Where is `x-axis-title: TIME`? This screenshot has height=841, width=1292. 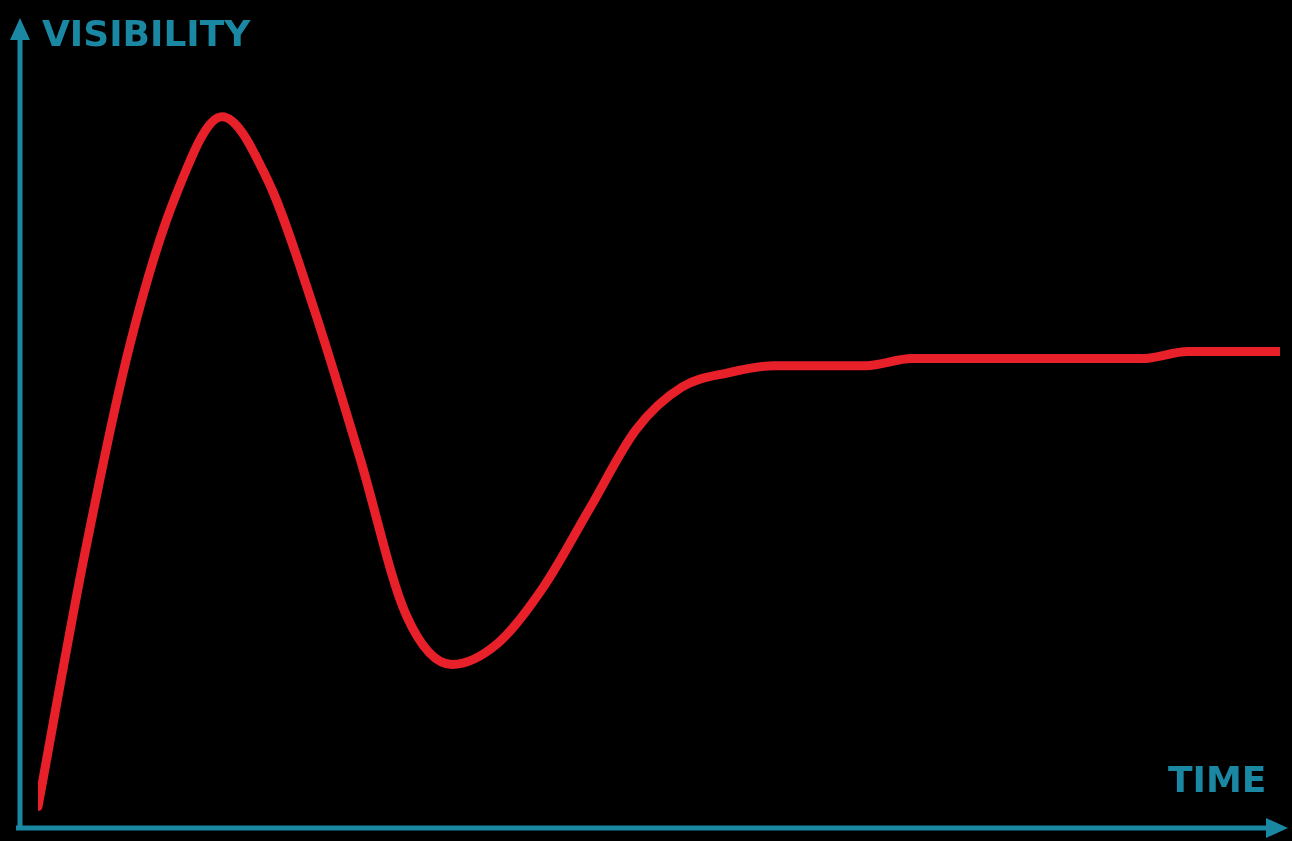
x-axis-title: TIME is located at coordinates (1217, 779).